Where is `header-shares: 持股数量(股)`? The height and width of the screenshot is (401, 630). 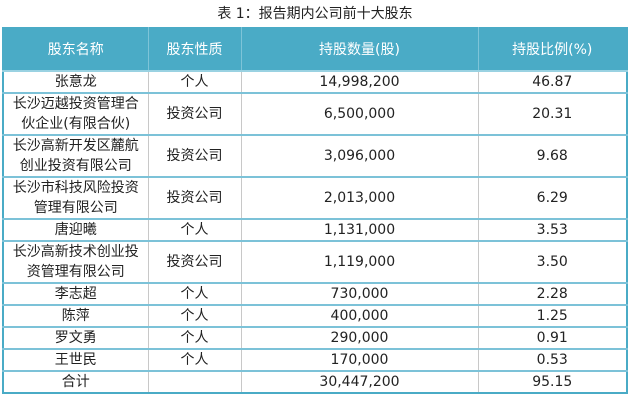
header-shares: 持股数量(股) is located at coordinates (359, 49).